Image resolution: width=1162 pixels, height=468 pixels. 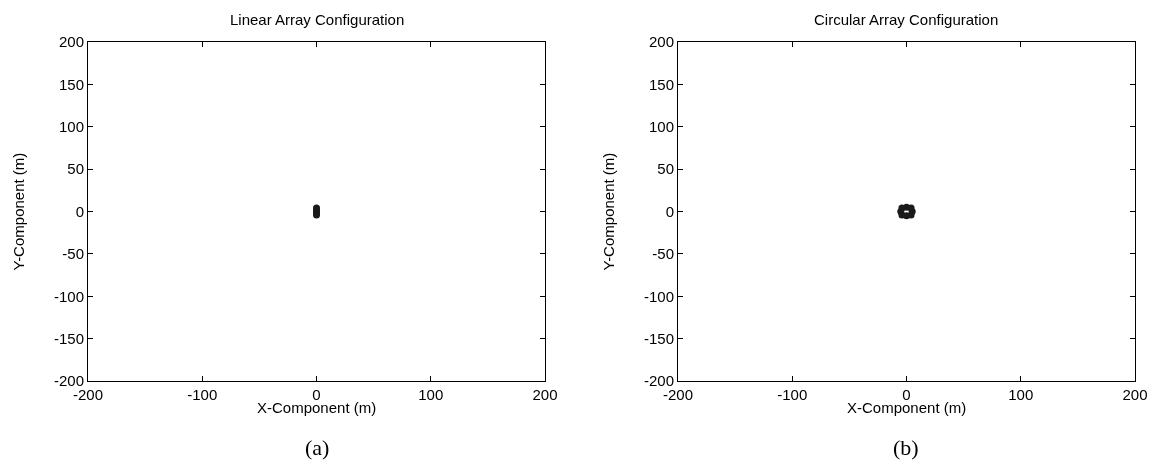 I want to click on chart-title: Circular Array Configuration, so click(x=906, y=19).